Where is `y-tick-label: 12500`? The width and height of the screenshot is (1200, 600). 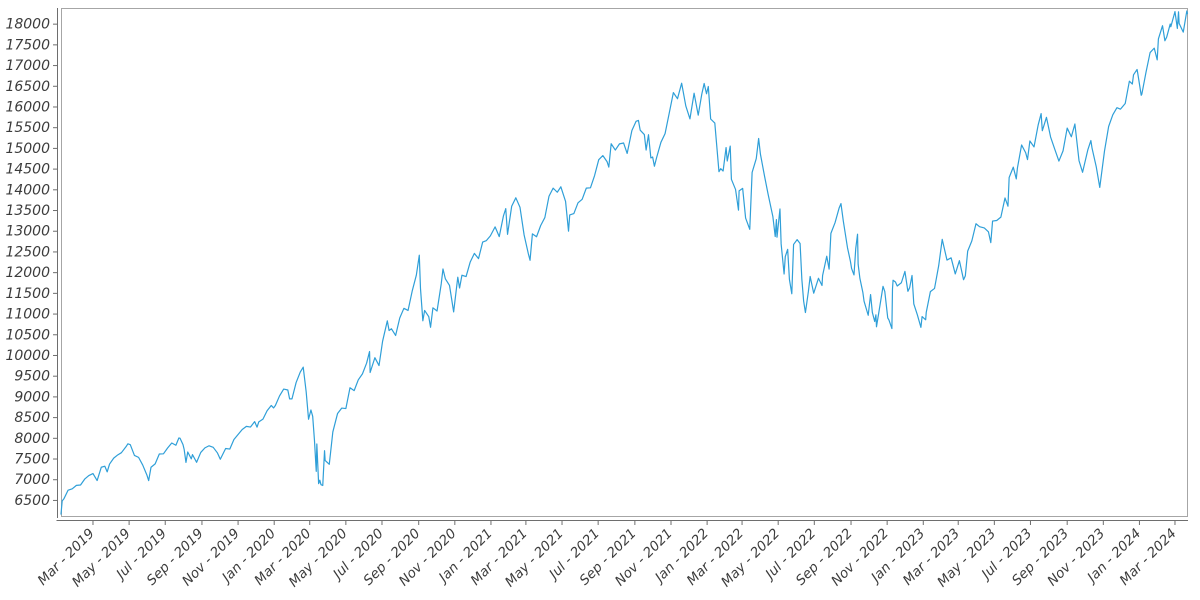
y-tick-label: 12500 is located at coordinates (27, 252).